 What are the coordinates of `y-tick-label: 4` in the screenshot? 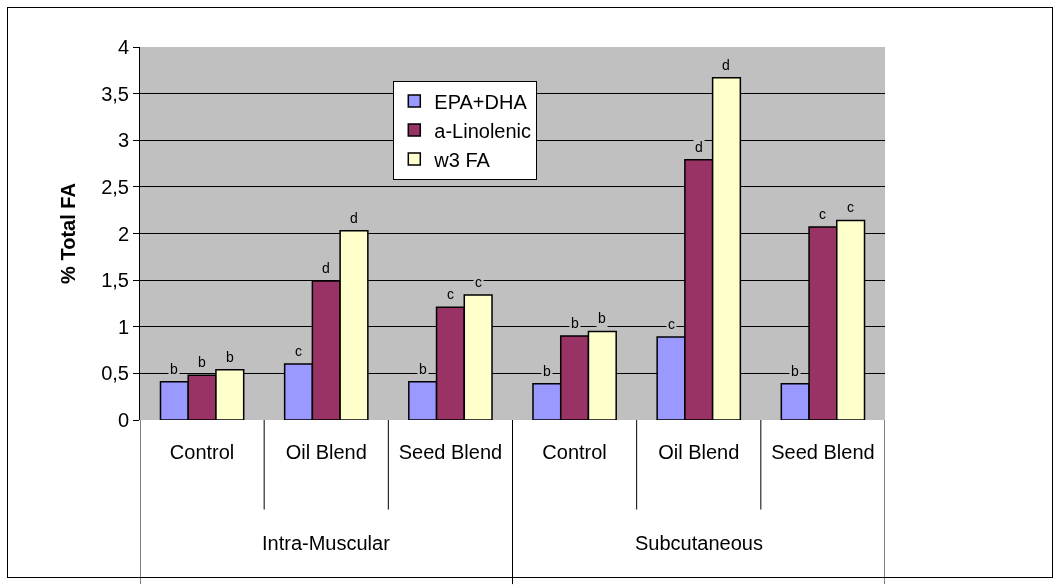 It's located at (123, 47).